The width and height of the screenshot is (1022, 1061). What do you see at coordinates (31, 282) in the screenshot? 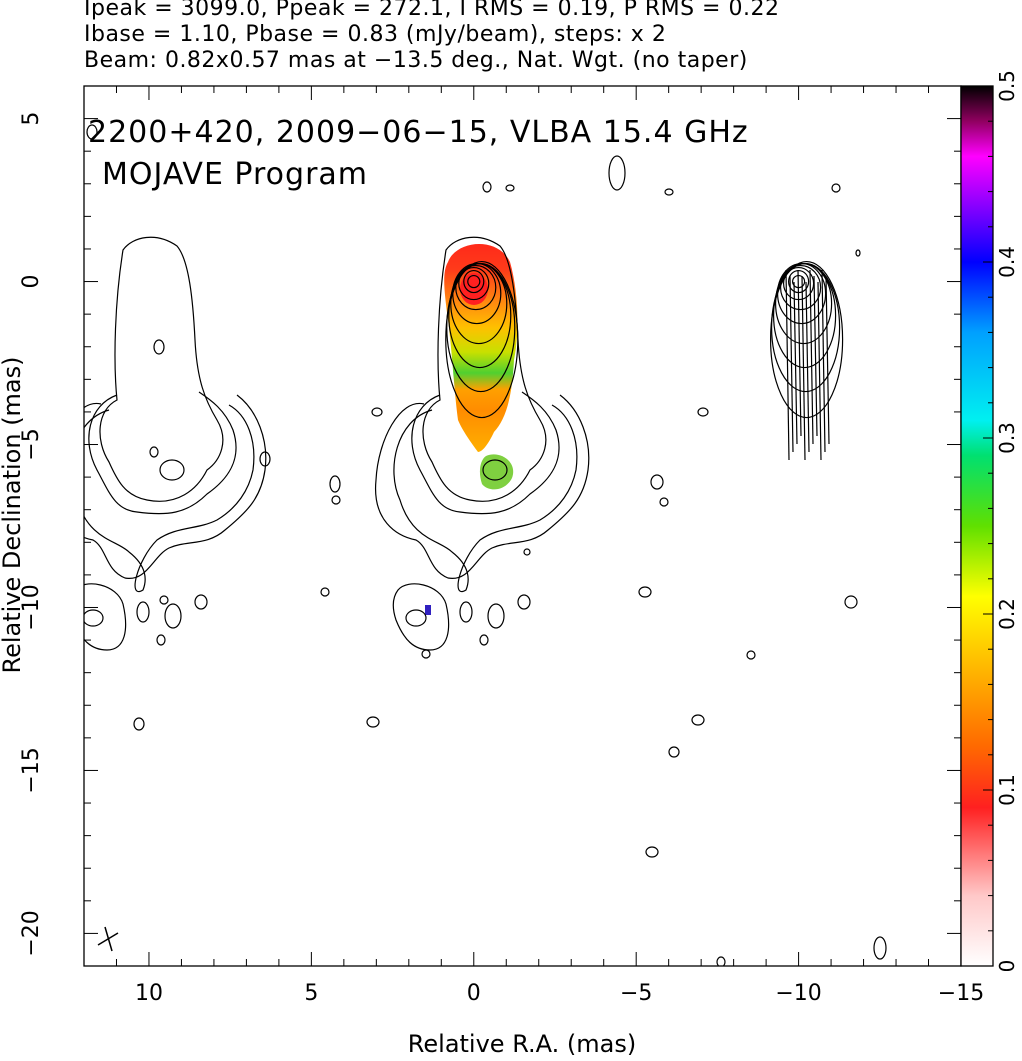
I see `y-tick-label: 0` at bounding box center [31, 282].